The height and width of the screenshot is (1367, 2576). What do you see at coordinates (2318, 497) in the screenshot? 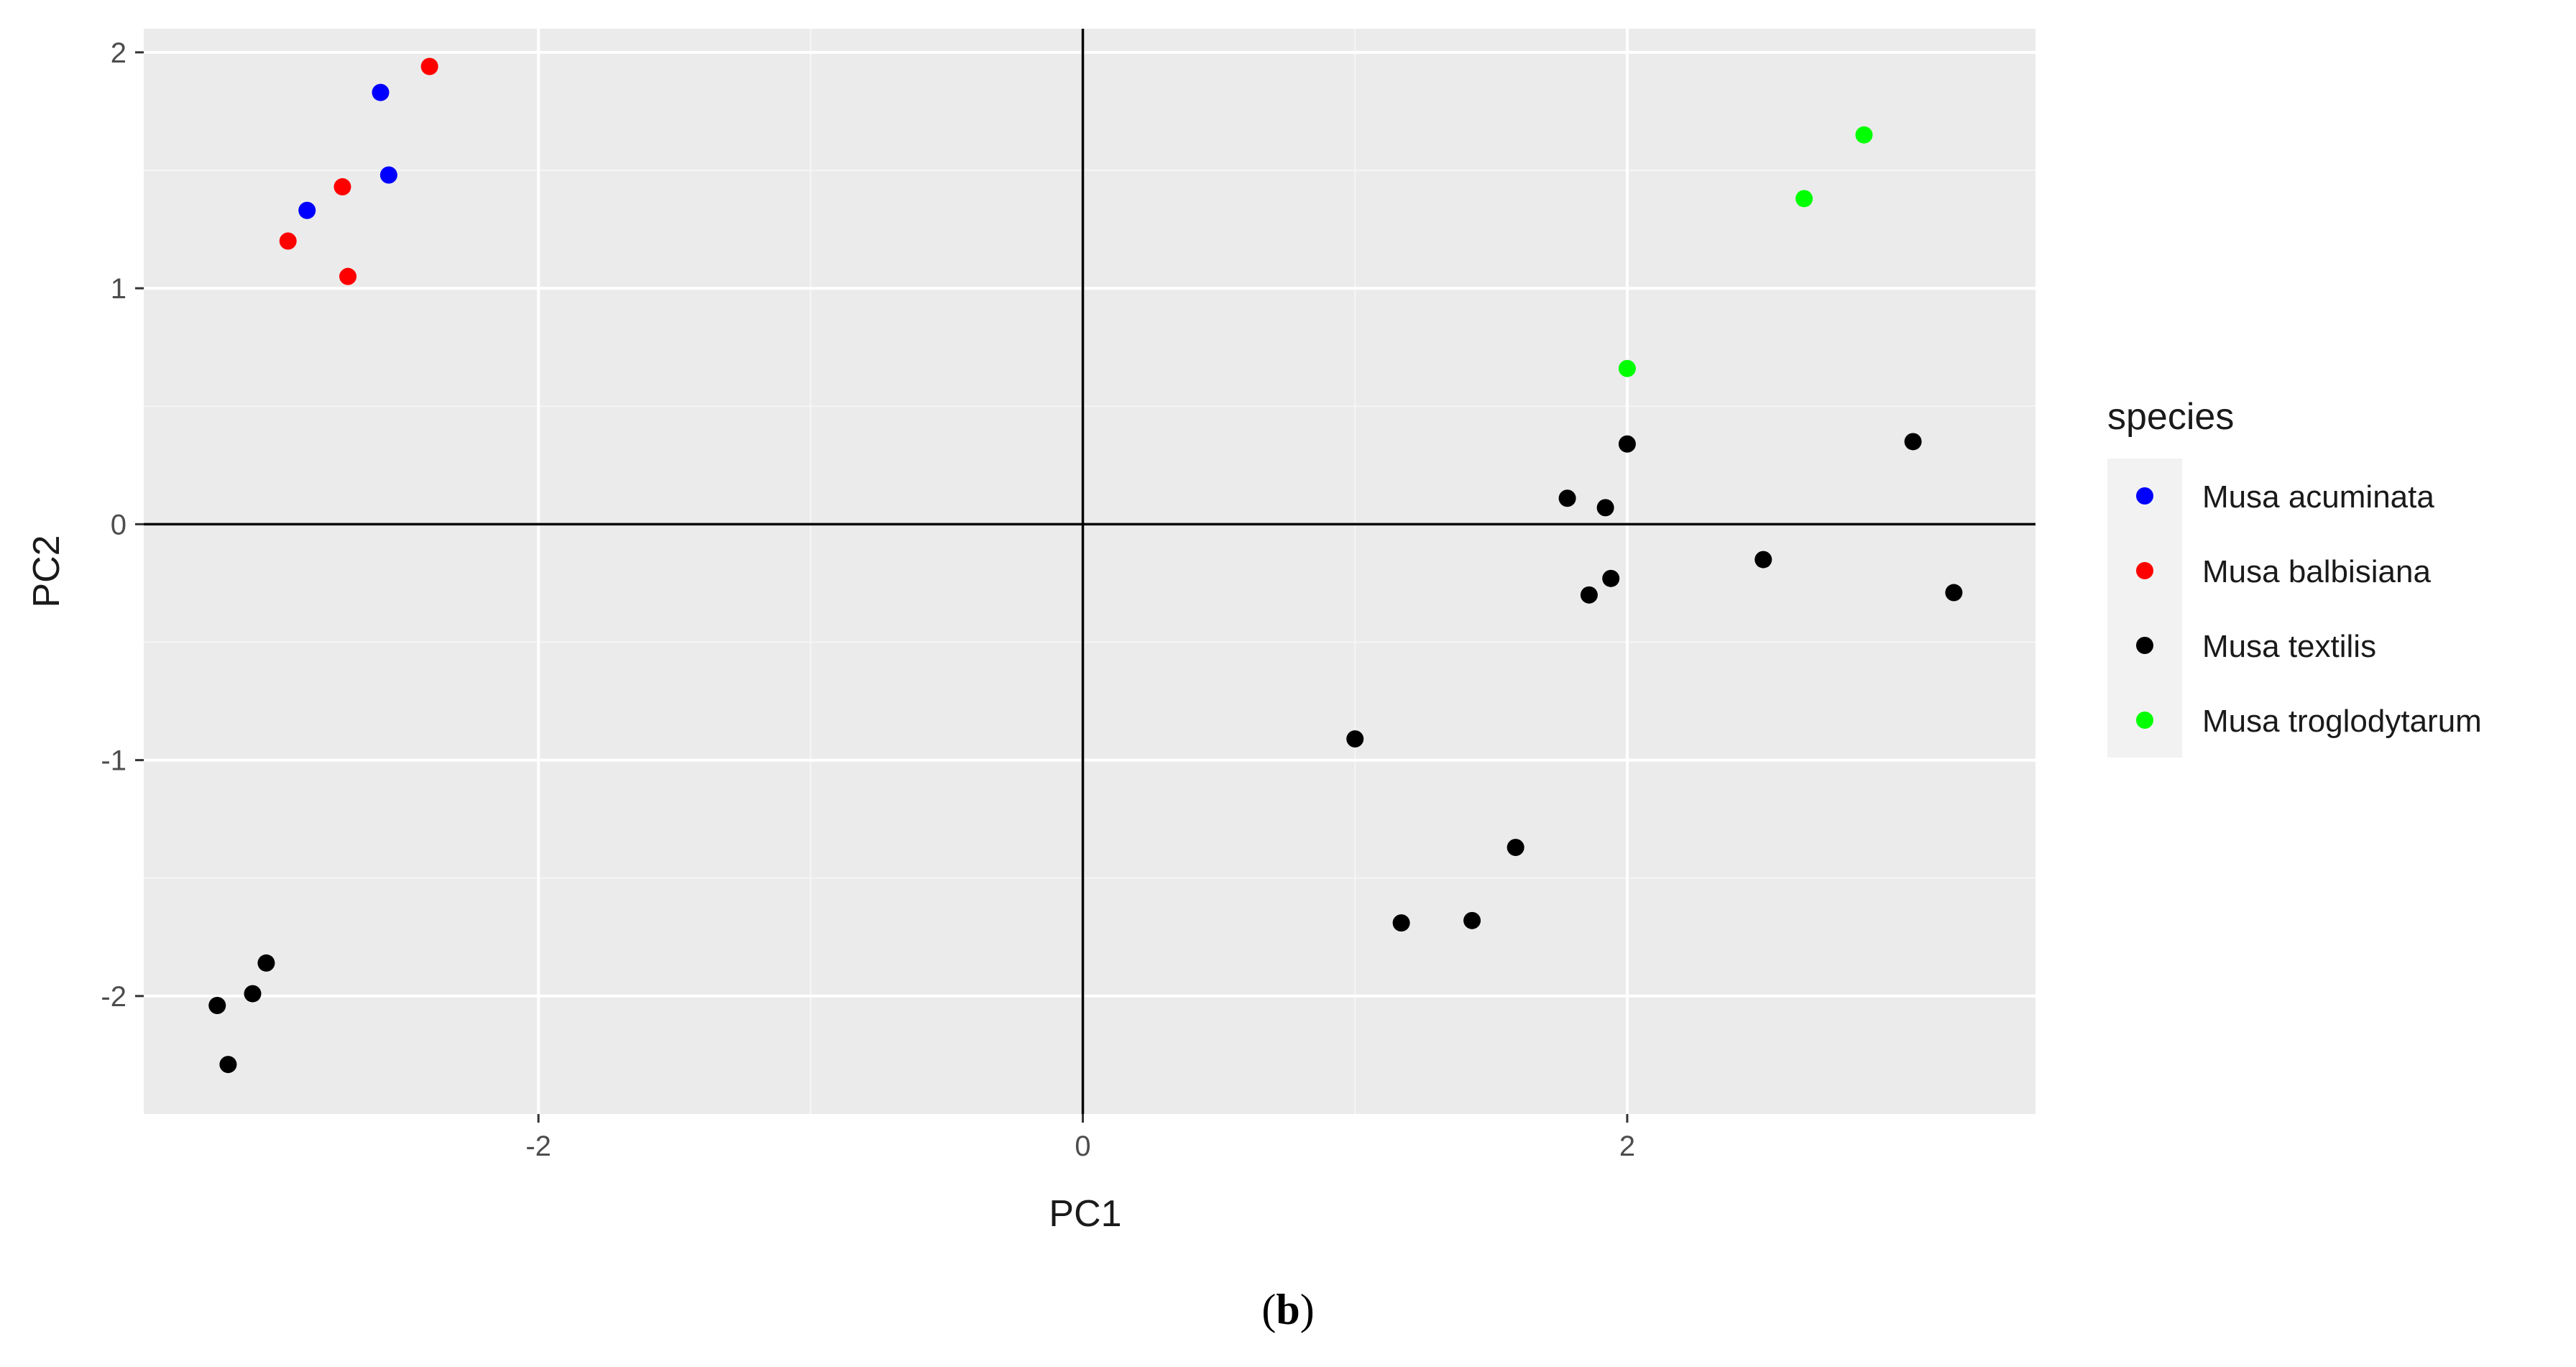
I see `legend-label: Musa acuminata` at bounding box center [2318, 497].